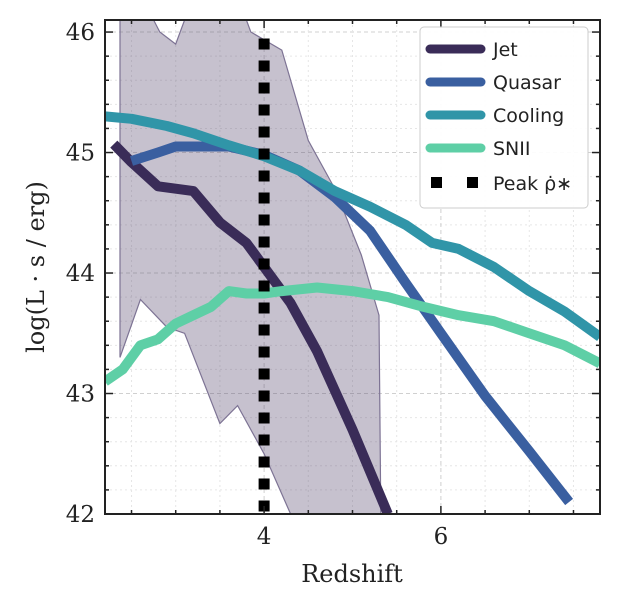 The image size is (620, 608). I want to click on legend-label-quasar: Quasar, so click(527, 83).